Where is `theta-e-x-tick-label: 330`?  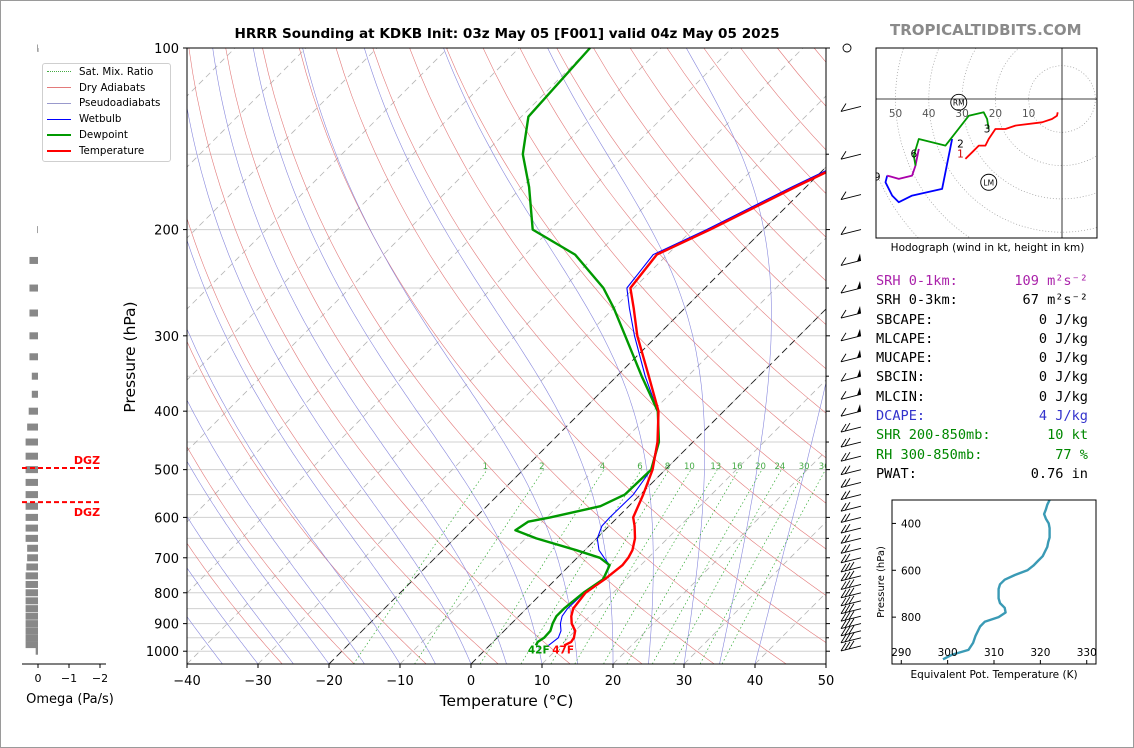 theta-e-x-tick-label: 330 is located at coordinates (1087, 653).